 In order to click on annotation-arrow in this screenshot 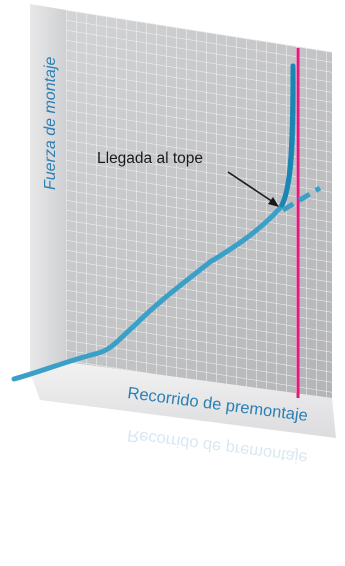, I will do `click(252, 188)`.